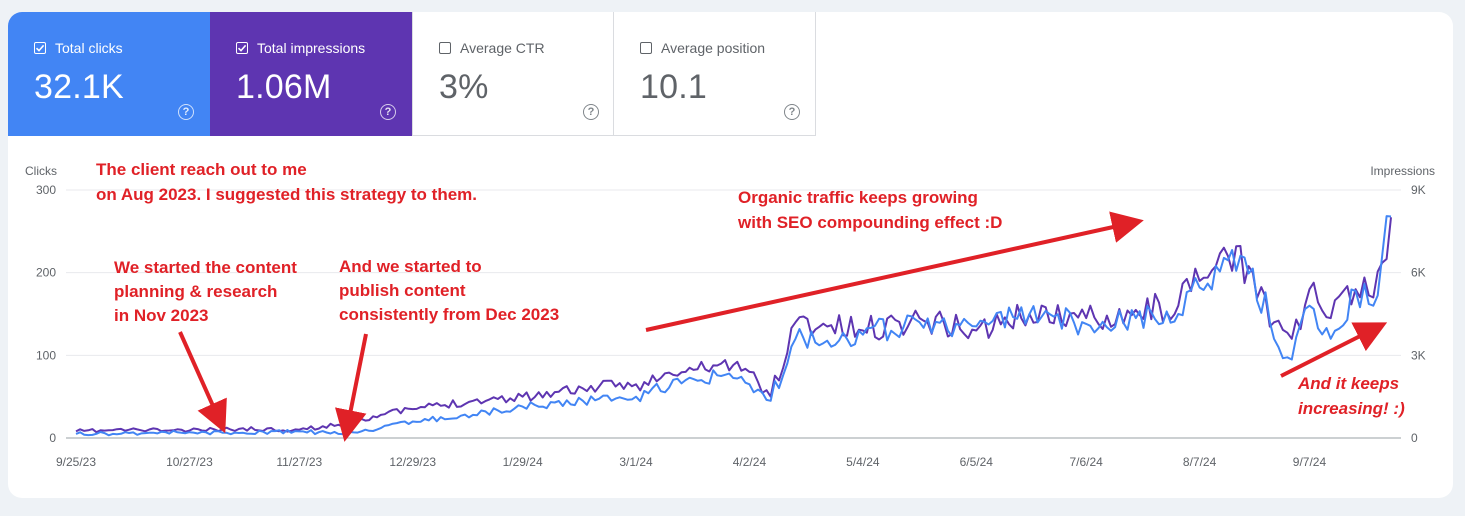  What do you see at coordinates (1351, 408) in the screenshot?
I see `annotation-line: increasing! :)` at bounding box center [1351, 408].